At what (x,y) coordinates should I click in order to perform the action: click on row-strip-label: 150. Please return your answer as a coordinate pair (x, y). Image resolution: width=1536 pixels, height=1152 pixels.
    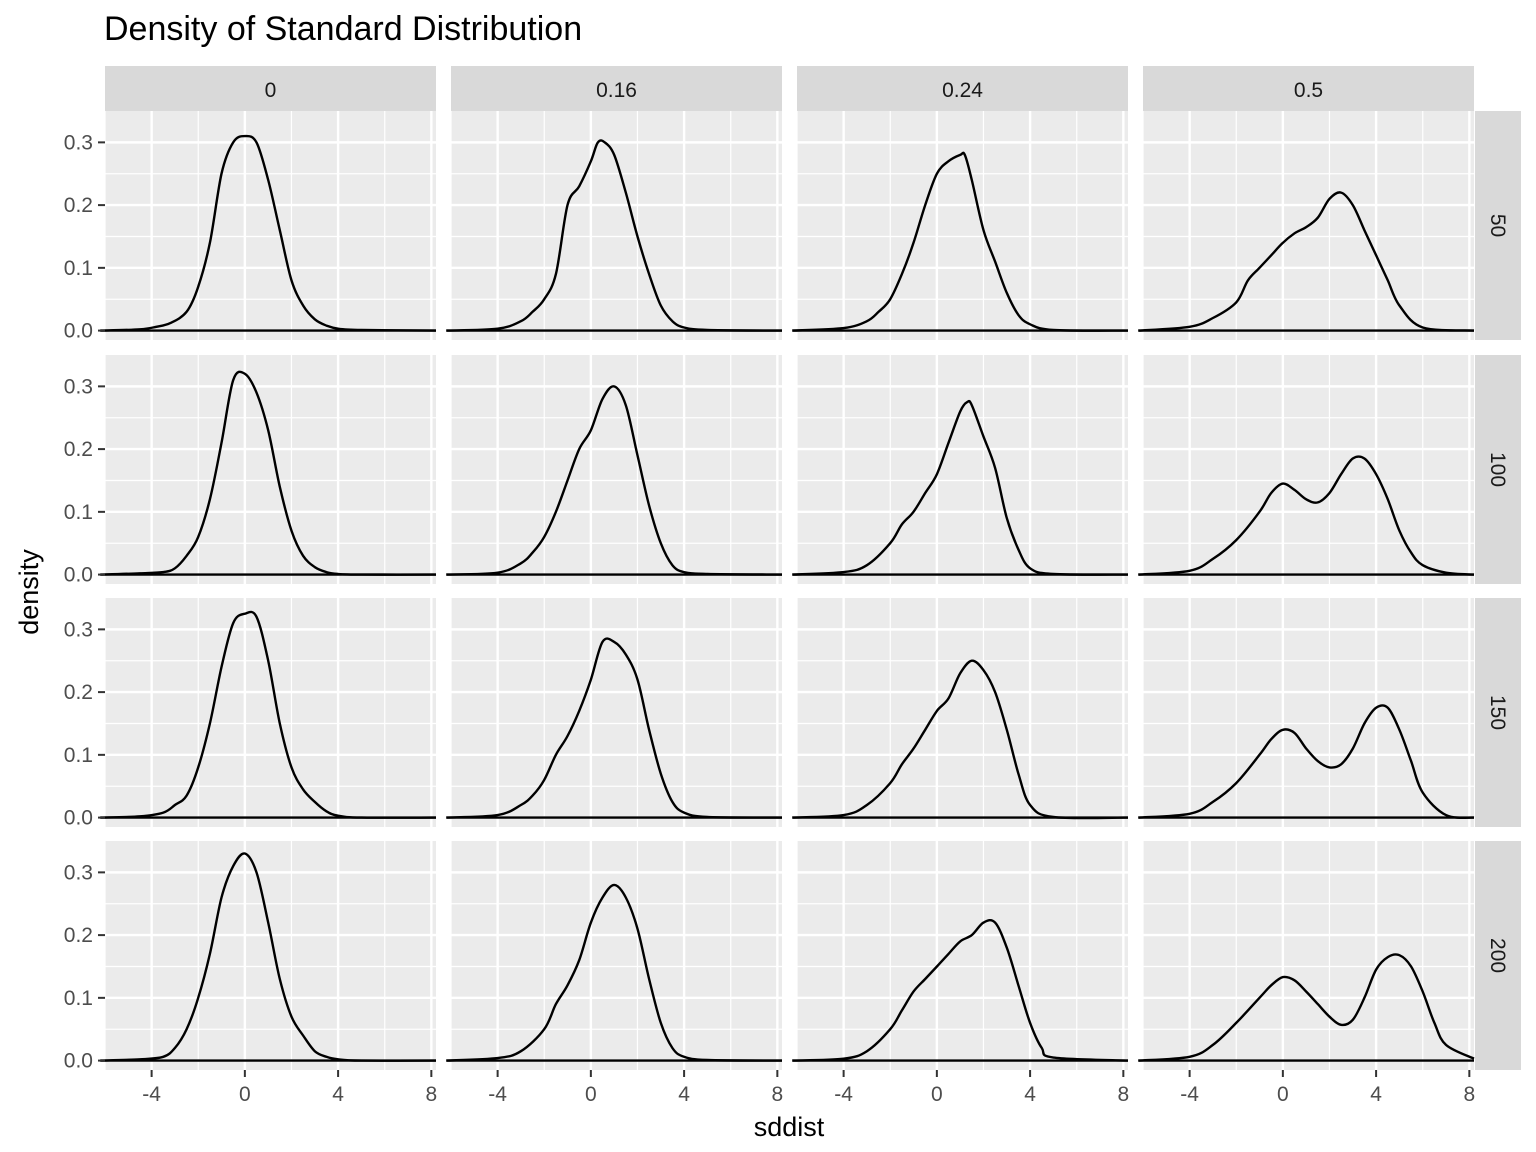
    Looking at the image, I should click on (1497, 712).